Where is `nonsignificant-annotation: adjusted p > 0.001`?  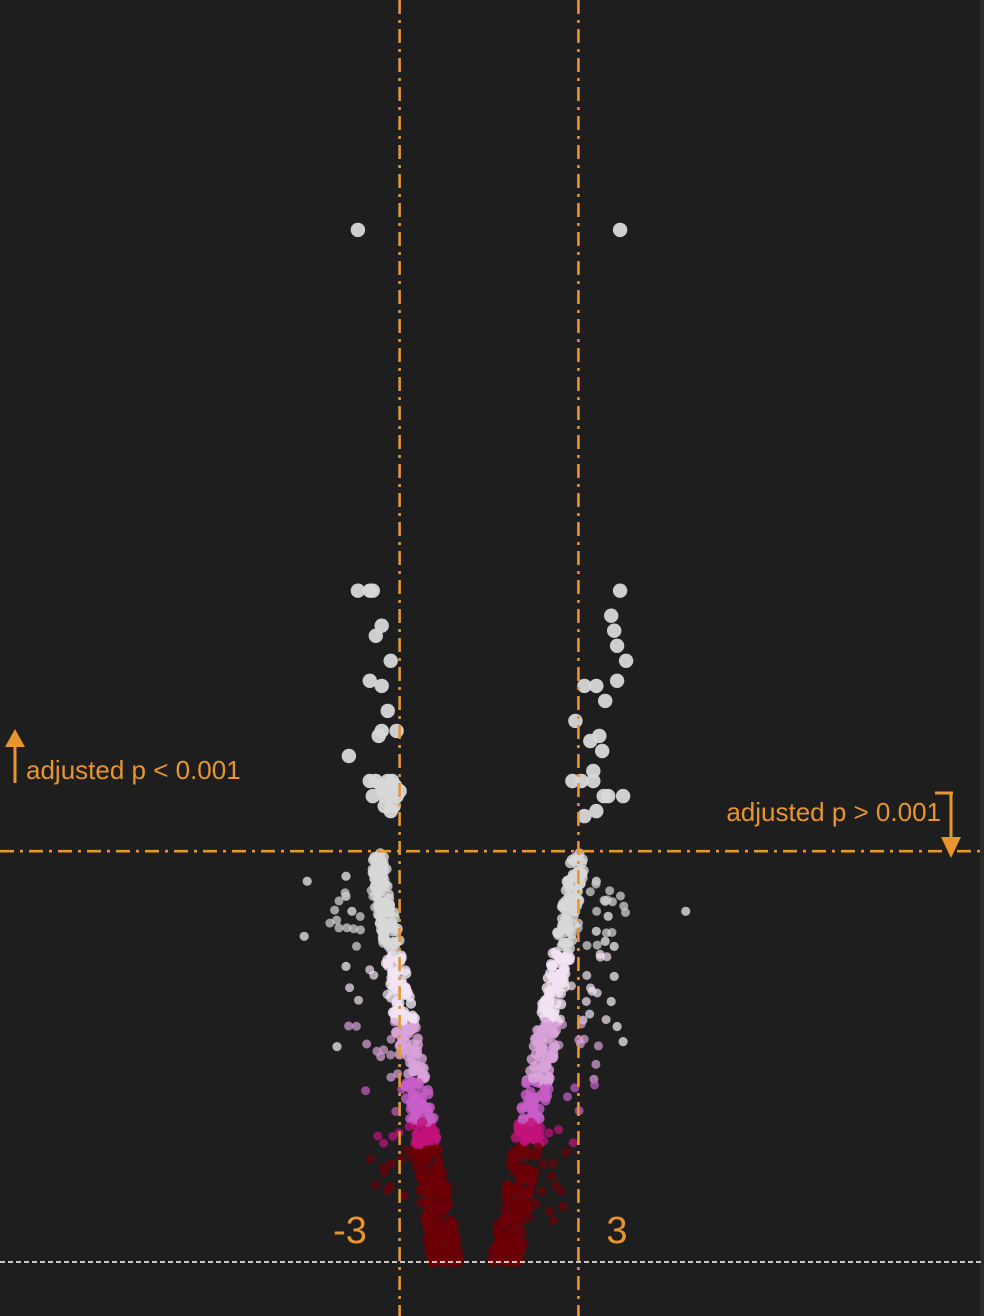 nonsignificant-annotation: adjusted p > 0.001 is located at coordinates (843, 824).